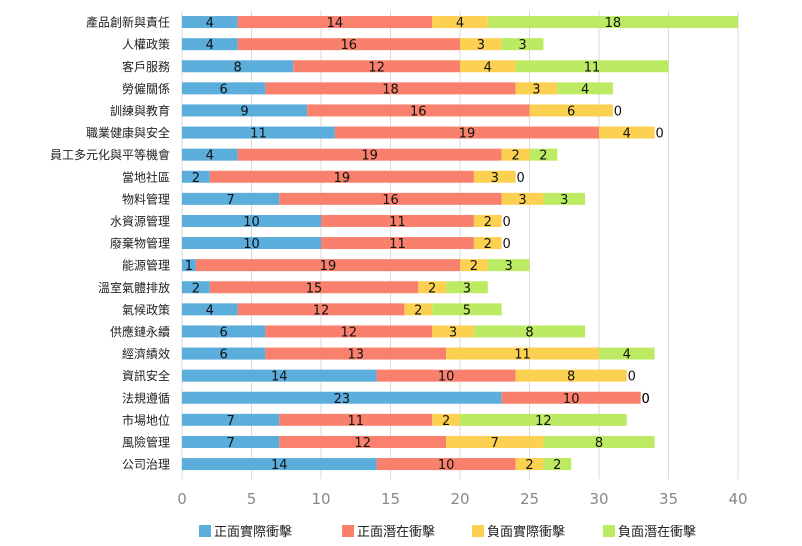 The width and height of the screenshot is (802, 546). What do you see at coordinates (314, 288) in the screenshot?
I see `data-label: 15` at bounding box center [314, 288].